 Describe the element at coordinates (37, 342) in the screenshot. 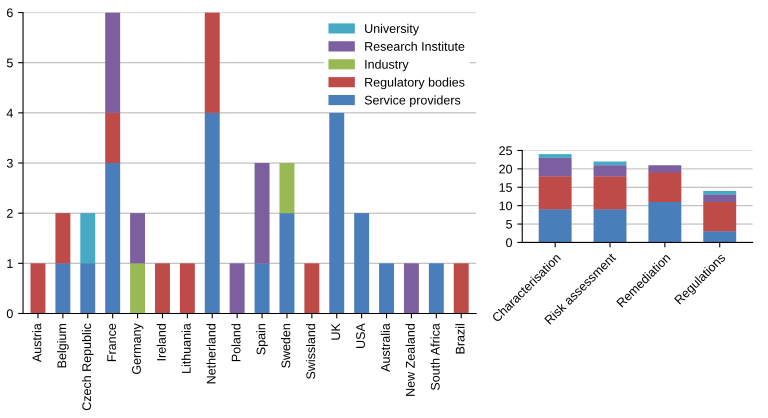

I see `x-tick-label: Austria` at that location.